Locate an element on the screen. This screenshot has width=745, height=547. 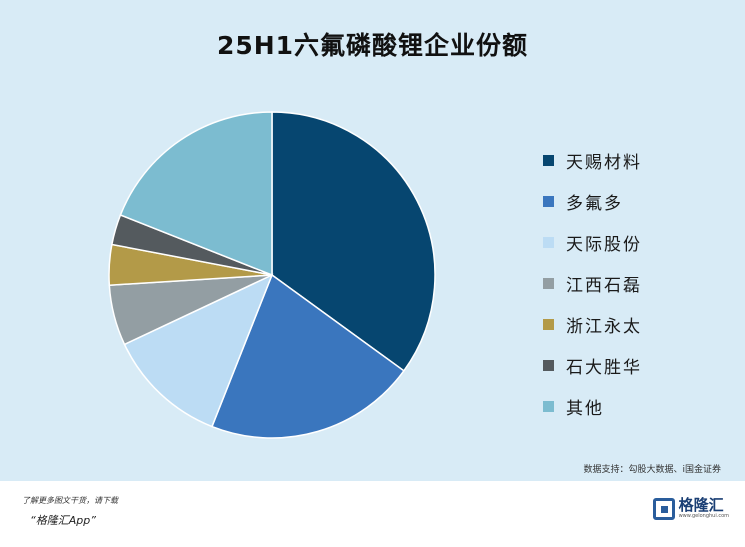
legend-item: 江西石磊 is located at coordinates (592, 283).